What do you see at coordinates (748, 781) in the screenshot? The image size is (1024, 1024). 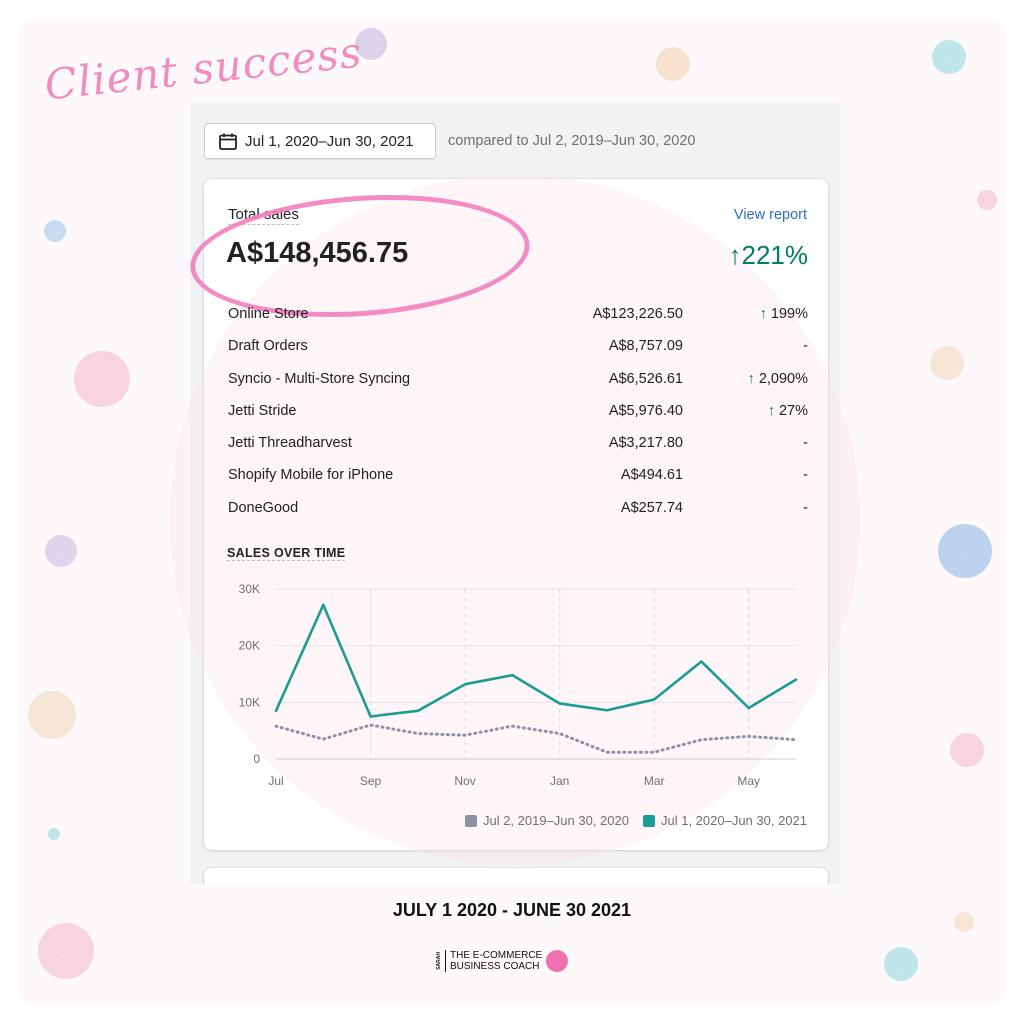 I see `x-tick-label: May` at bounding box center [748, 781].